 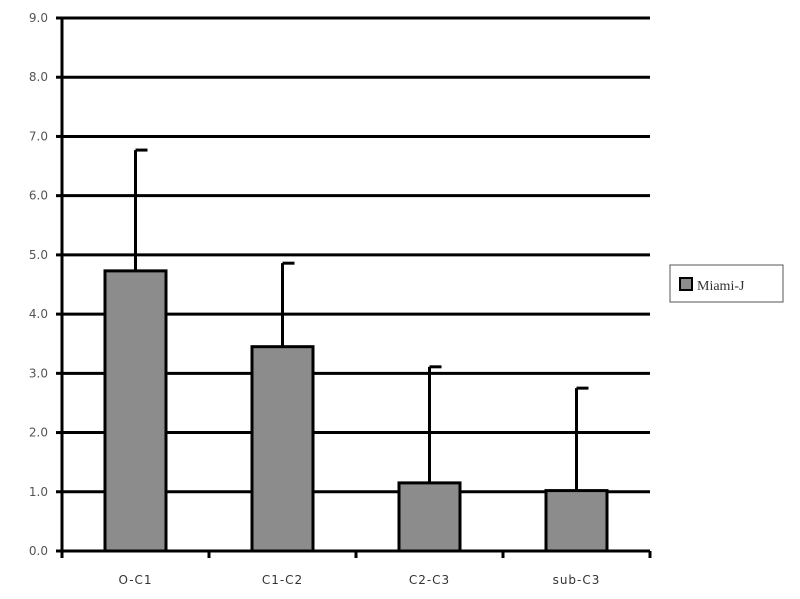 I want to click on y-tick-label: 5.0, so click(x=38, y=255).